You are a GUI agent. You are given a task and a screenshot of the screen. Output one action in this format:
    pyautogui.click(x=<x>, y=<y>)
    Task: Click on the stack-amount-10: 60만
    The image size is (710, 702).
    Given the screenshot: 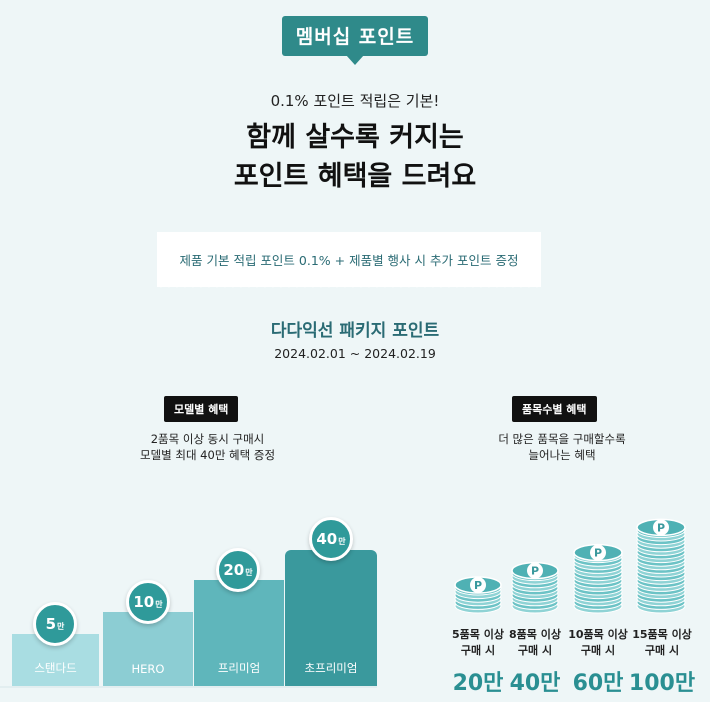 What is the action you would take?
    pyautogui.click(x=598, y=683)
    